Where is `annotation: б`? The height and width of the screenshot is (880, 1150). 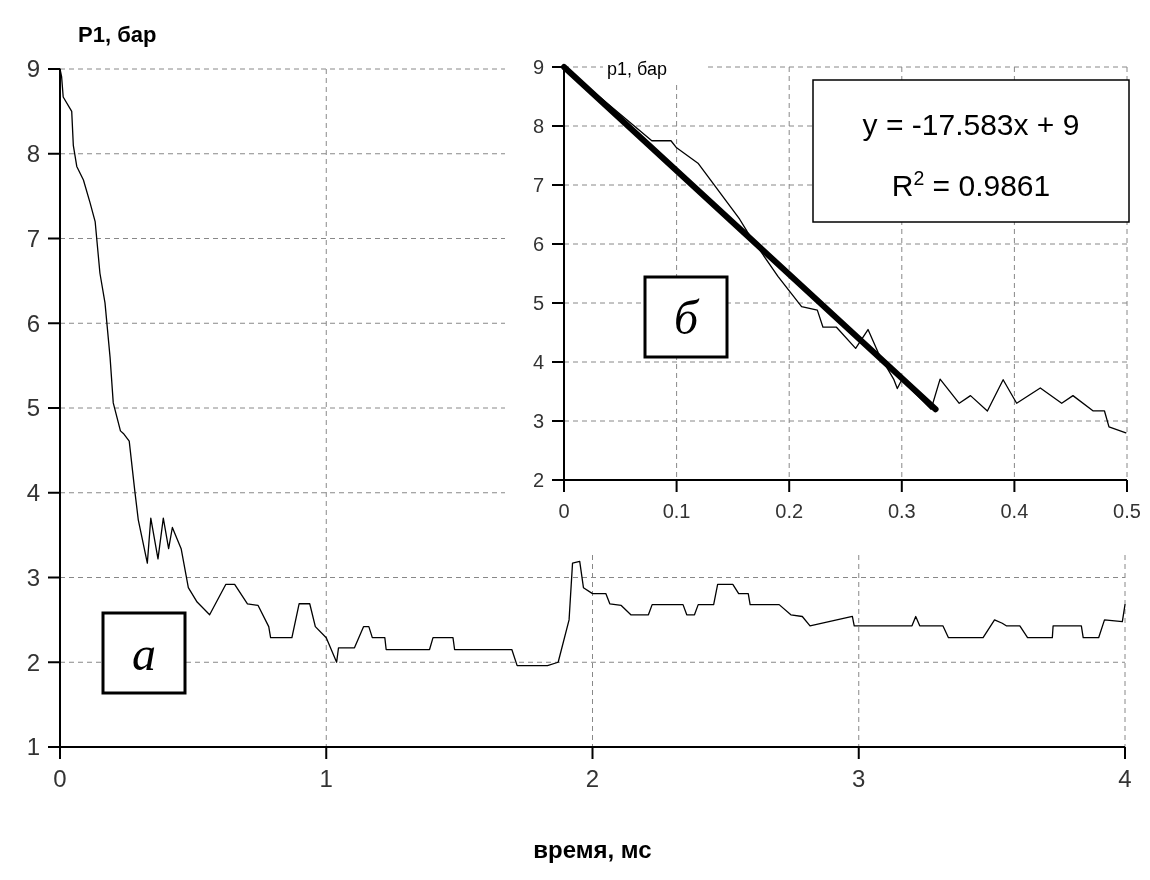 annotation: б is located at coordinates (686, 317).